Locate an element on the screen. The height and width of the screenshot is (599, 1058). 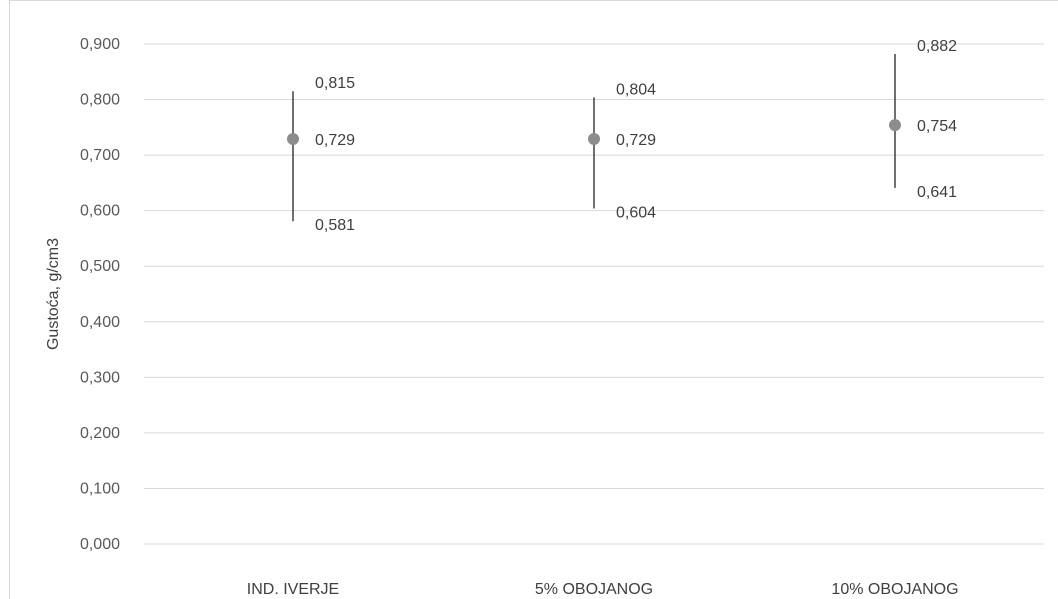
max-label: 0,804 is located at coordinates (636, 89).